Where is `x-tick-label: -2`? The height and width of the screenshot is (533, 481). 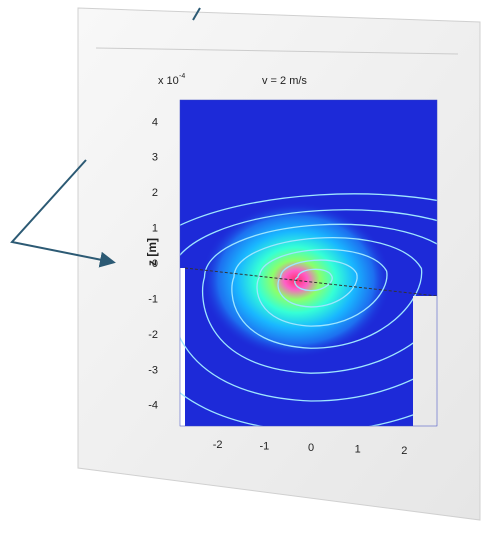
x-tick-label: -2 is located at coordinates (218, 445).